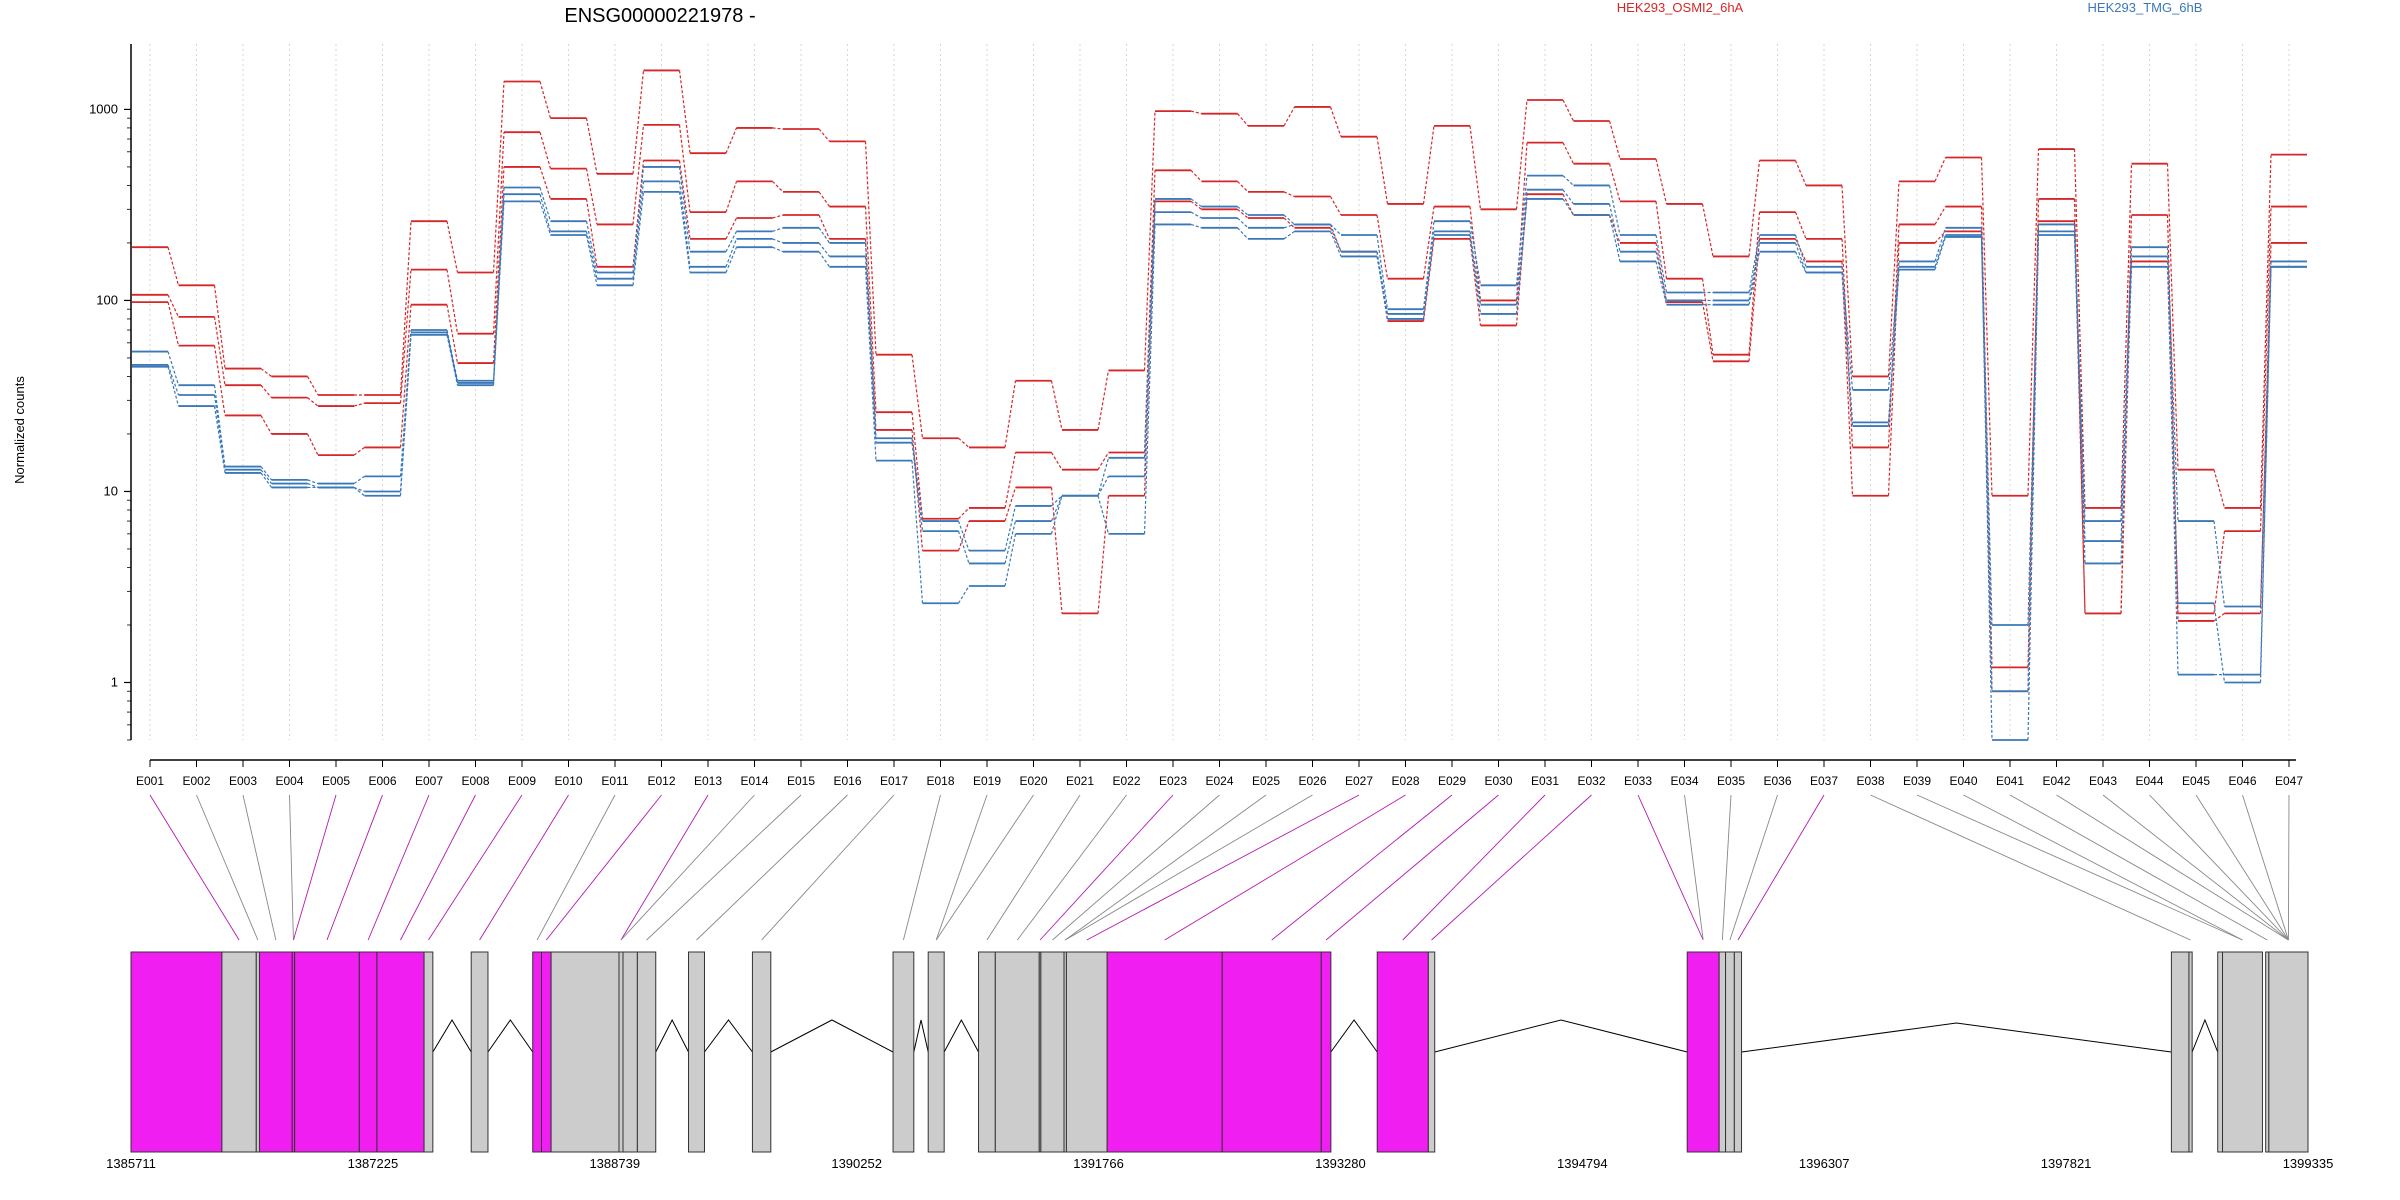  Describe the element at coordinates (1312, 781) in the screenshot. I see `x-tick-label: E026` at that location.